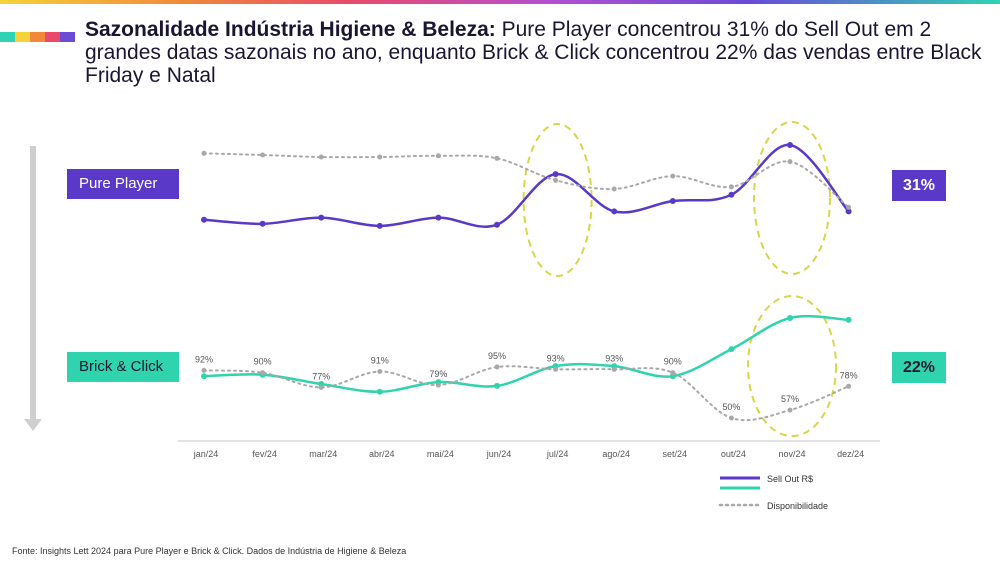 The image size is (1000, 562). I want to click on top-gradient-bar, so click(500, 2).